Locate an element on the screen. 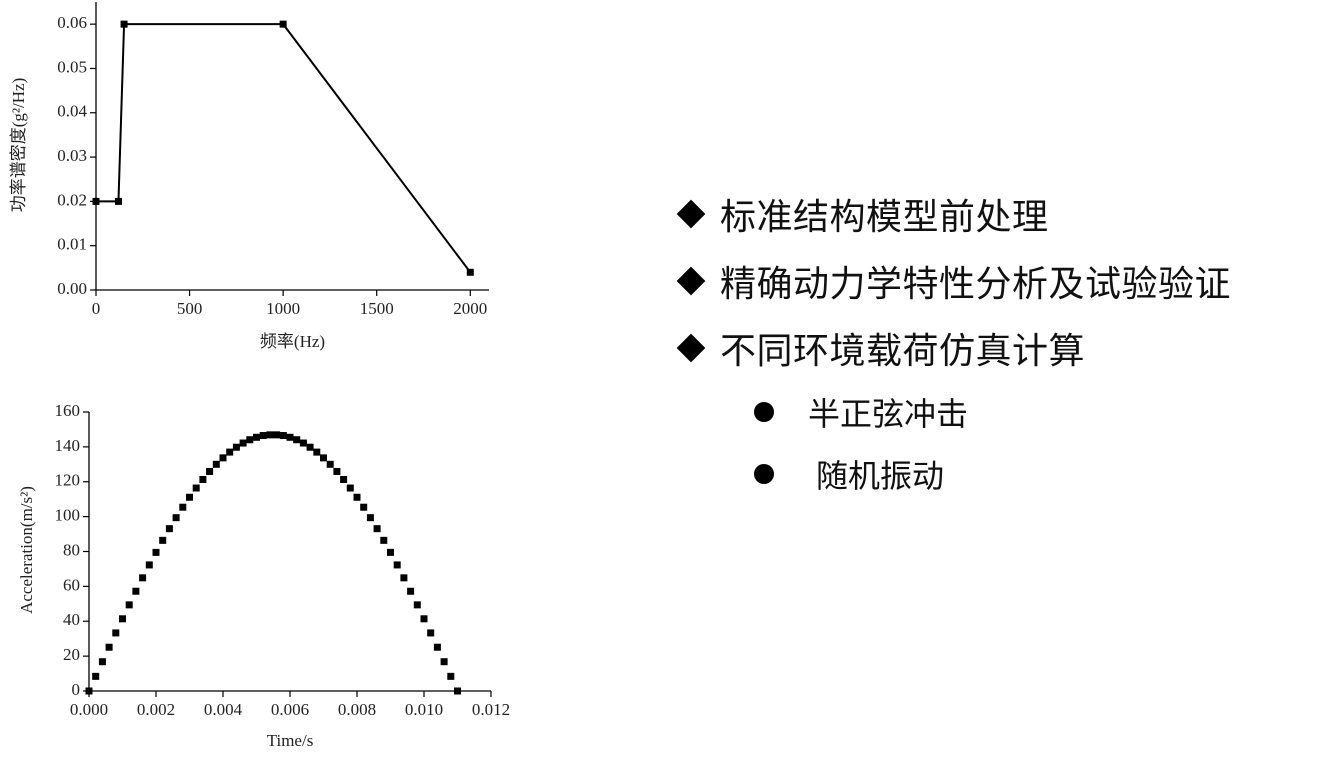  x-tick-label: 0.002 is located at coordinates (156, 709).